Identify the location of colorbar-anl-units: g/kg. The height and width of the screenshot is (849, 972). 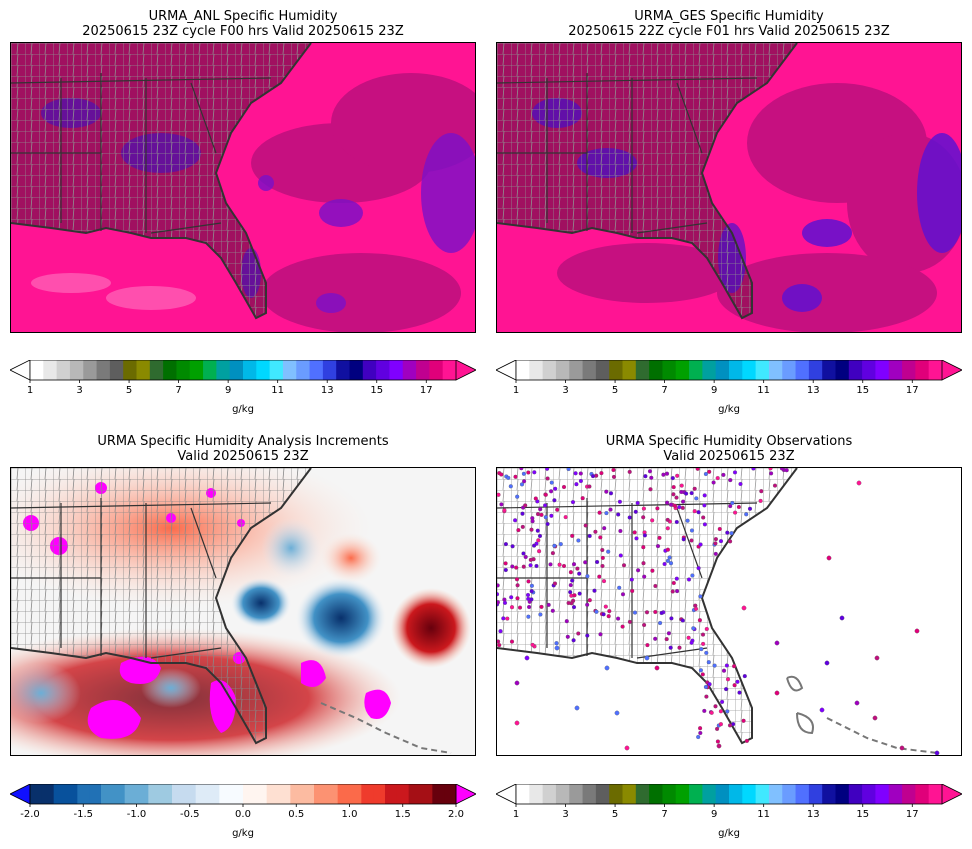
(243, 409).